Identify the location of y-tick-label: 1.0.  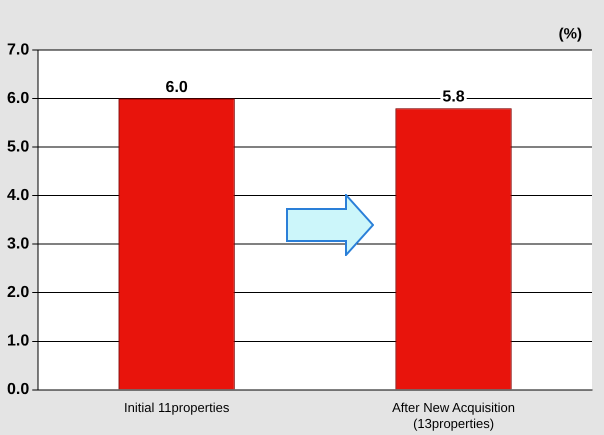
(18, 341).